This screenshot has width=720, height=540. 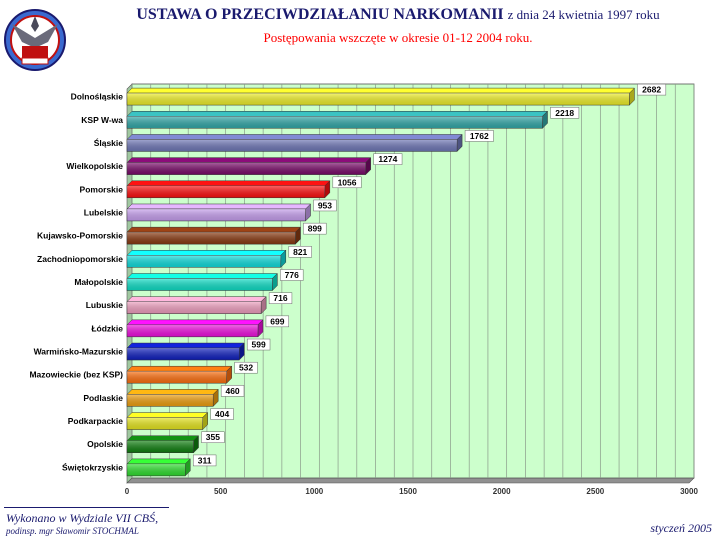 I want to click on category-label: Opolskie, so click(x=105, y=444).